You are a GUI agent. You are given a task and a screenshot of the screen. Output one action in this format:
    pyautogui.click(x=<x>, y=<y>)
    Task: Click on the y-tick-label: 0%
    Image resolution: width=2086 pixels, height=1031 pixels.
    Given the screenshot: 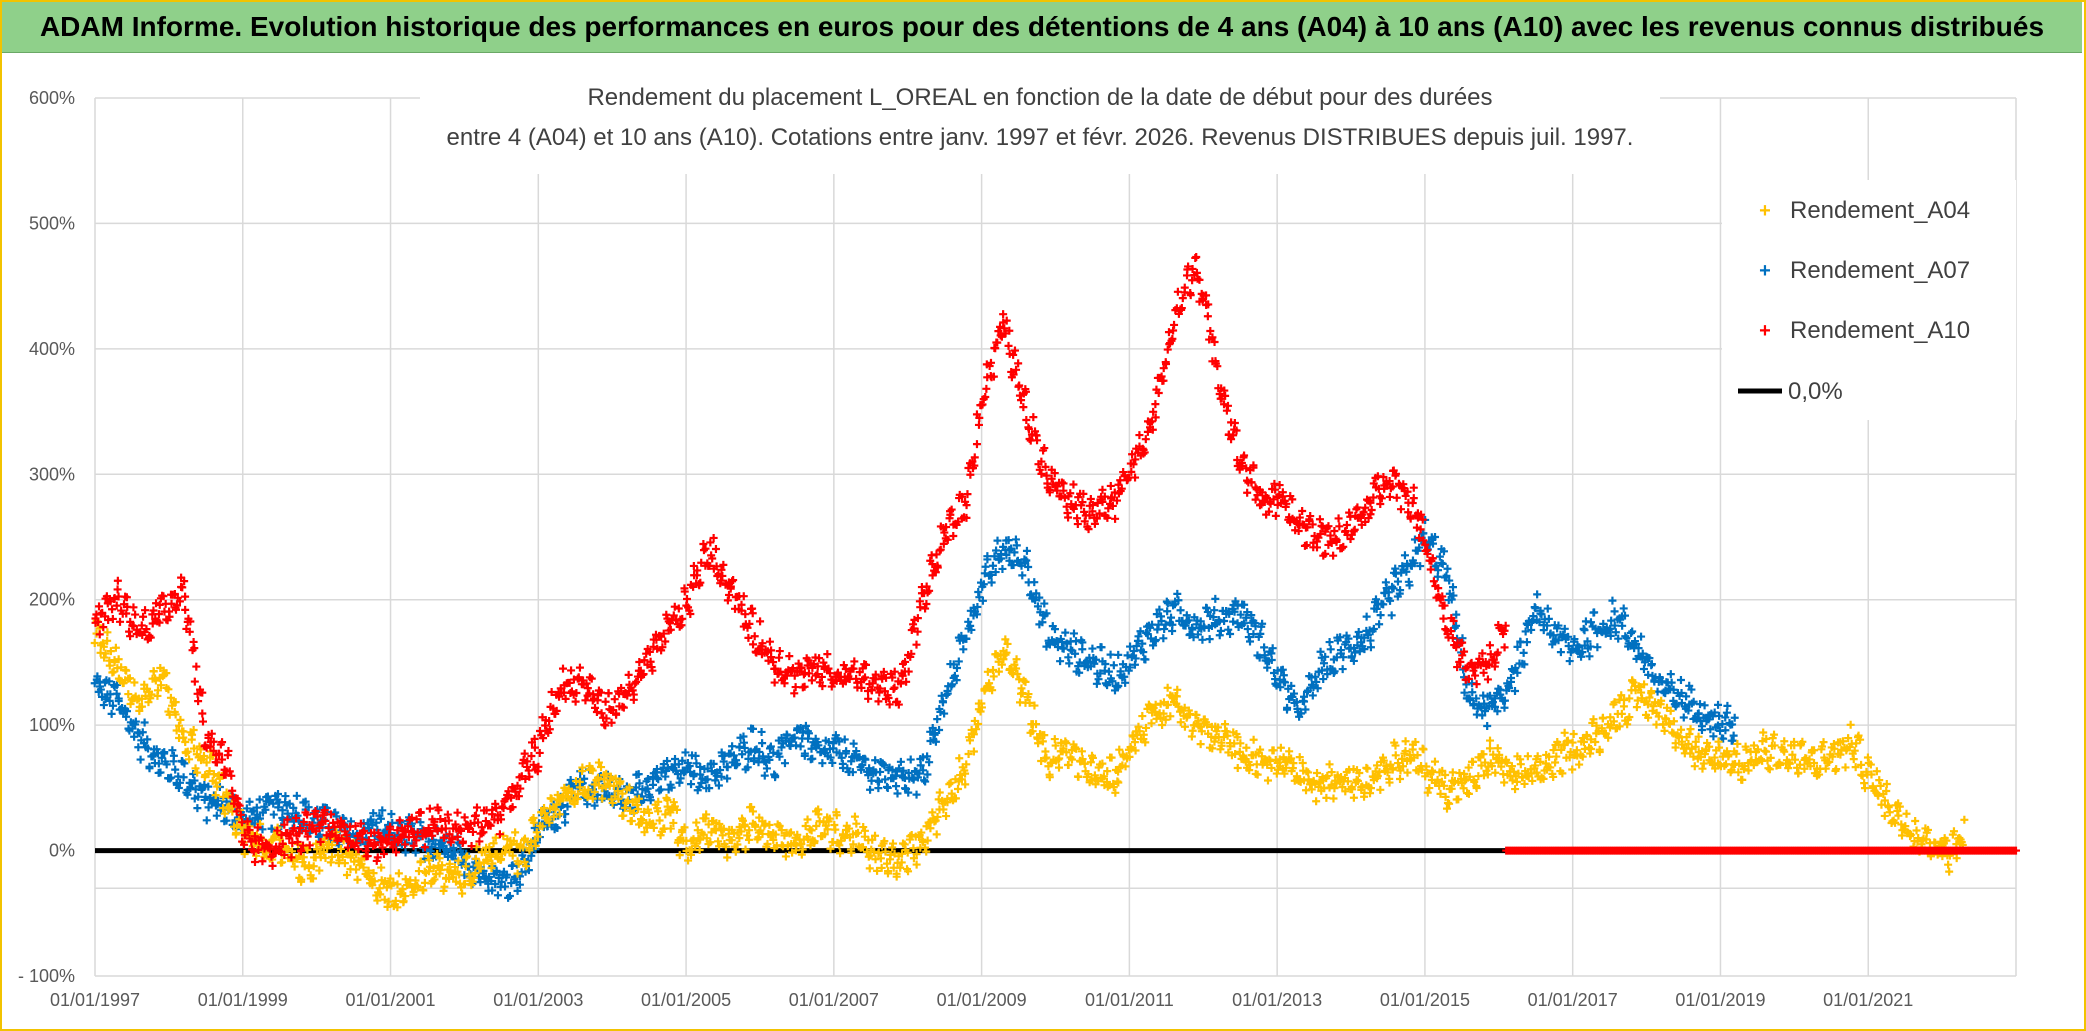 What is the action you would take?
    pyautogui.click(x=62, y=851)
    